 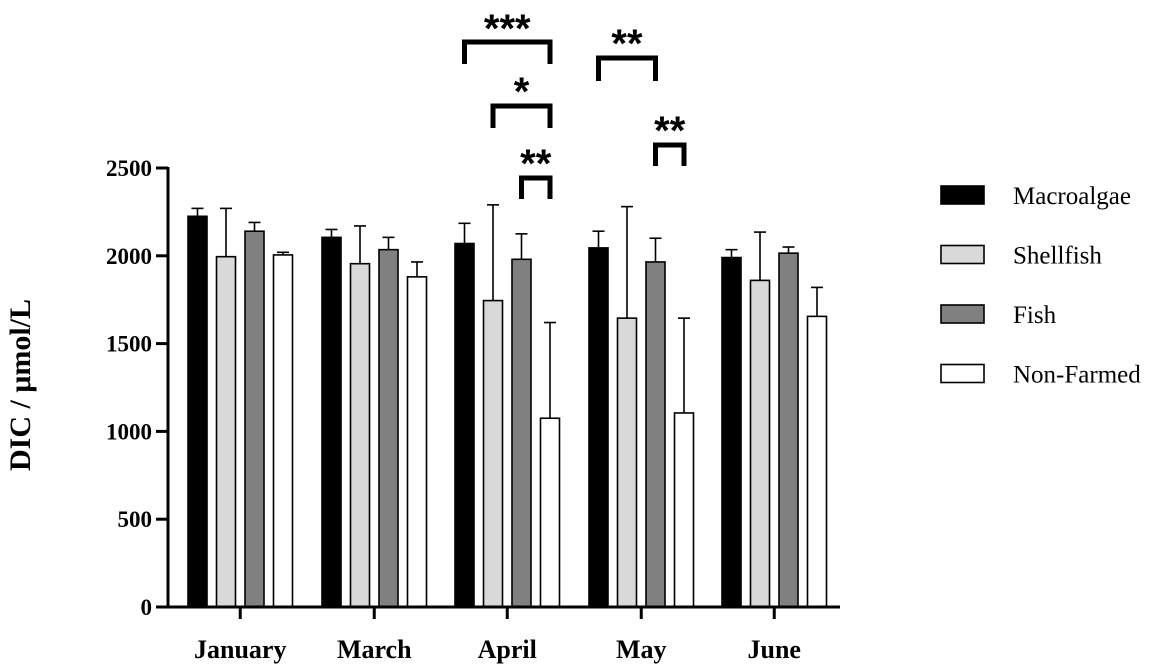 What do you see at coordinates (240, 649) in the screenshot?
I see `x-tick-label-january: January` at bounding box center [240, 649].